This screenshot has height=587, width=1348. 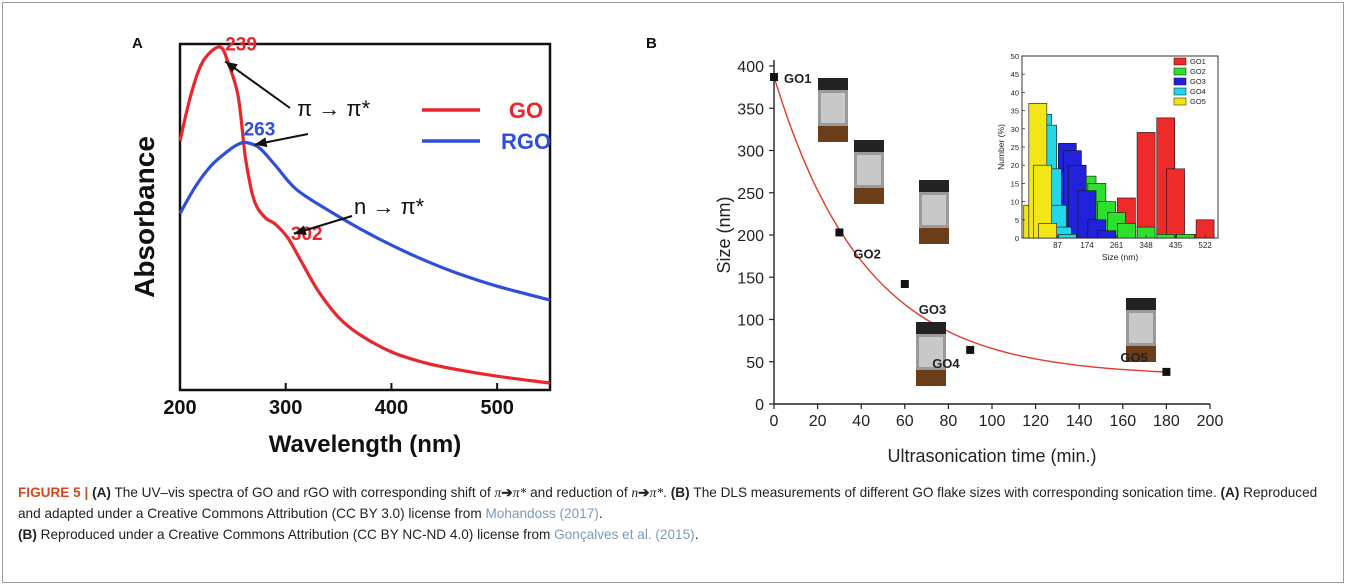 What do you see at coordinates (635, 492) in the screenshot?
I see `caption-n: n` at bounding box center [635, 492].